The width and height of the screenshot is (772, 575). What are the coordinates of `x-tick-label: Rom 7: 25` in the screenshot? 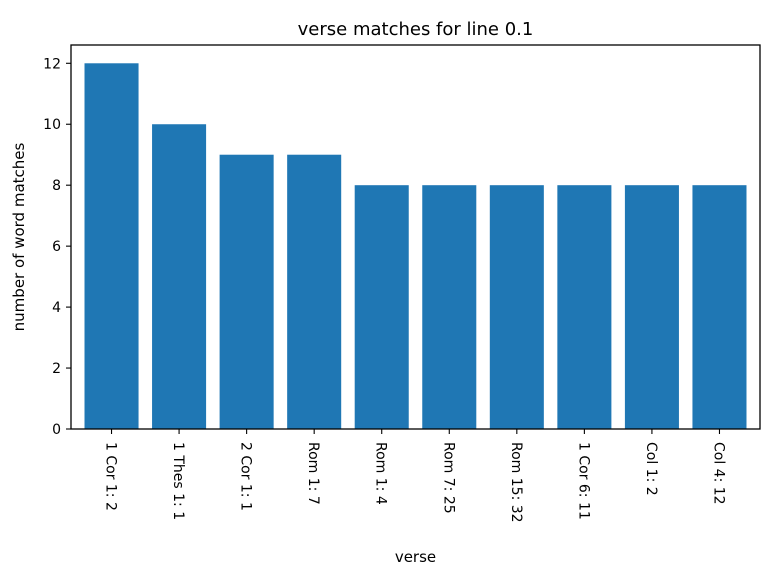 It's located at (448, 478).